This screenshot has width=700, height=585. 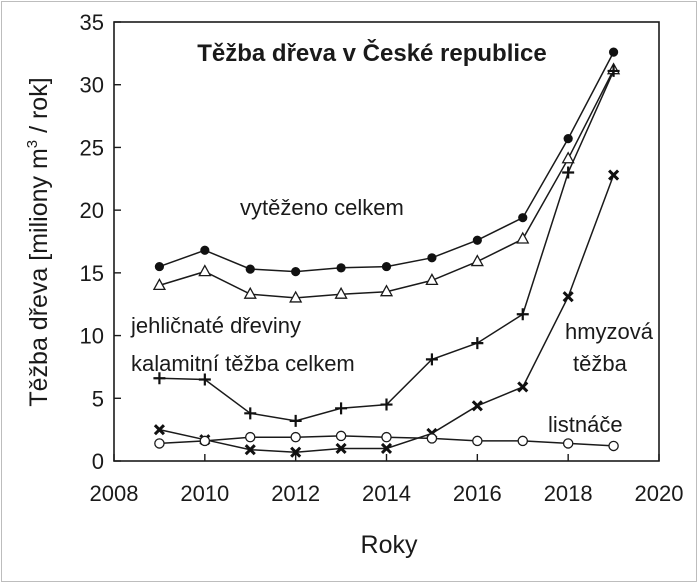 What do you see at coordinates (600, 363) in the screenshot?
I see `annotation-insect-2: těžba` at bounding box center [600, 363].